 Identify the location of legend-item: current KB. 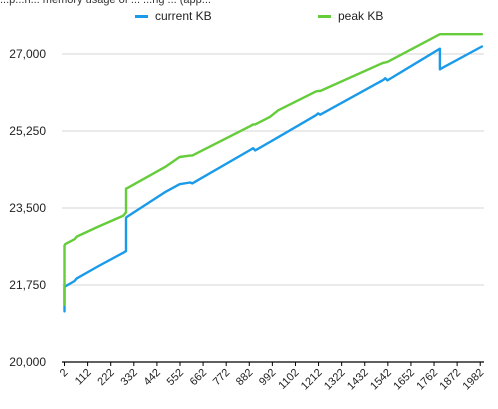
(173, 16).